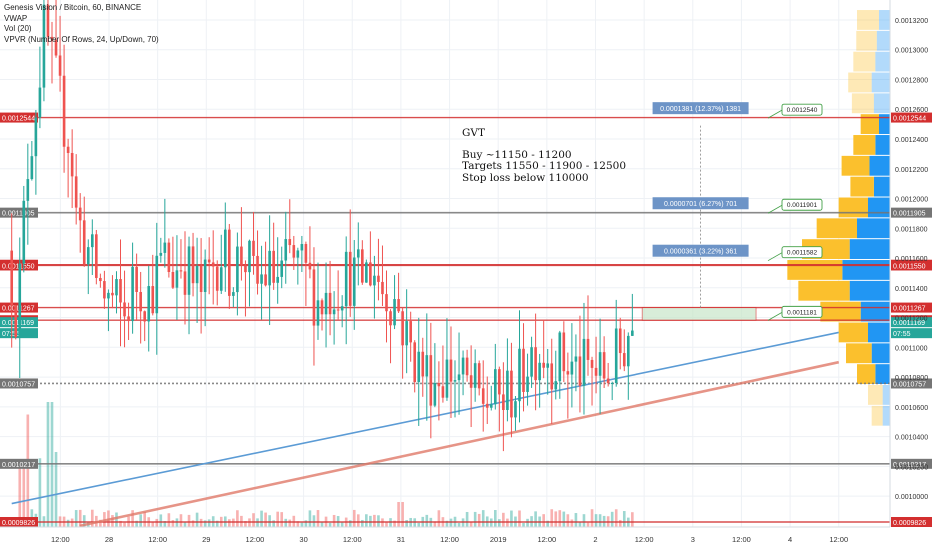 The image size is (932, 555). What do you see at coordinates (109, 539) in the screenshot?
I see `time-axis-tick-label: 28` at bounding box center [109, 539].